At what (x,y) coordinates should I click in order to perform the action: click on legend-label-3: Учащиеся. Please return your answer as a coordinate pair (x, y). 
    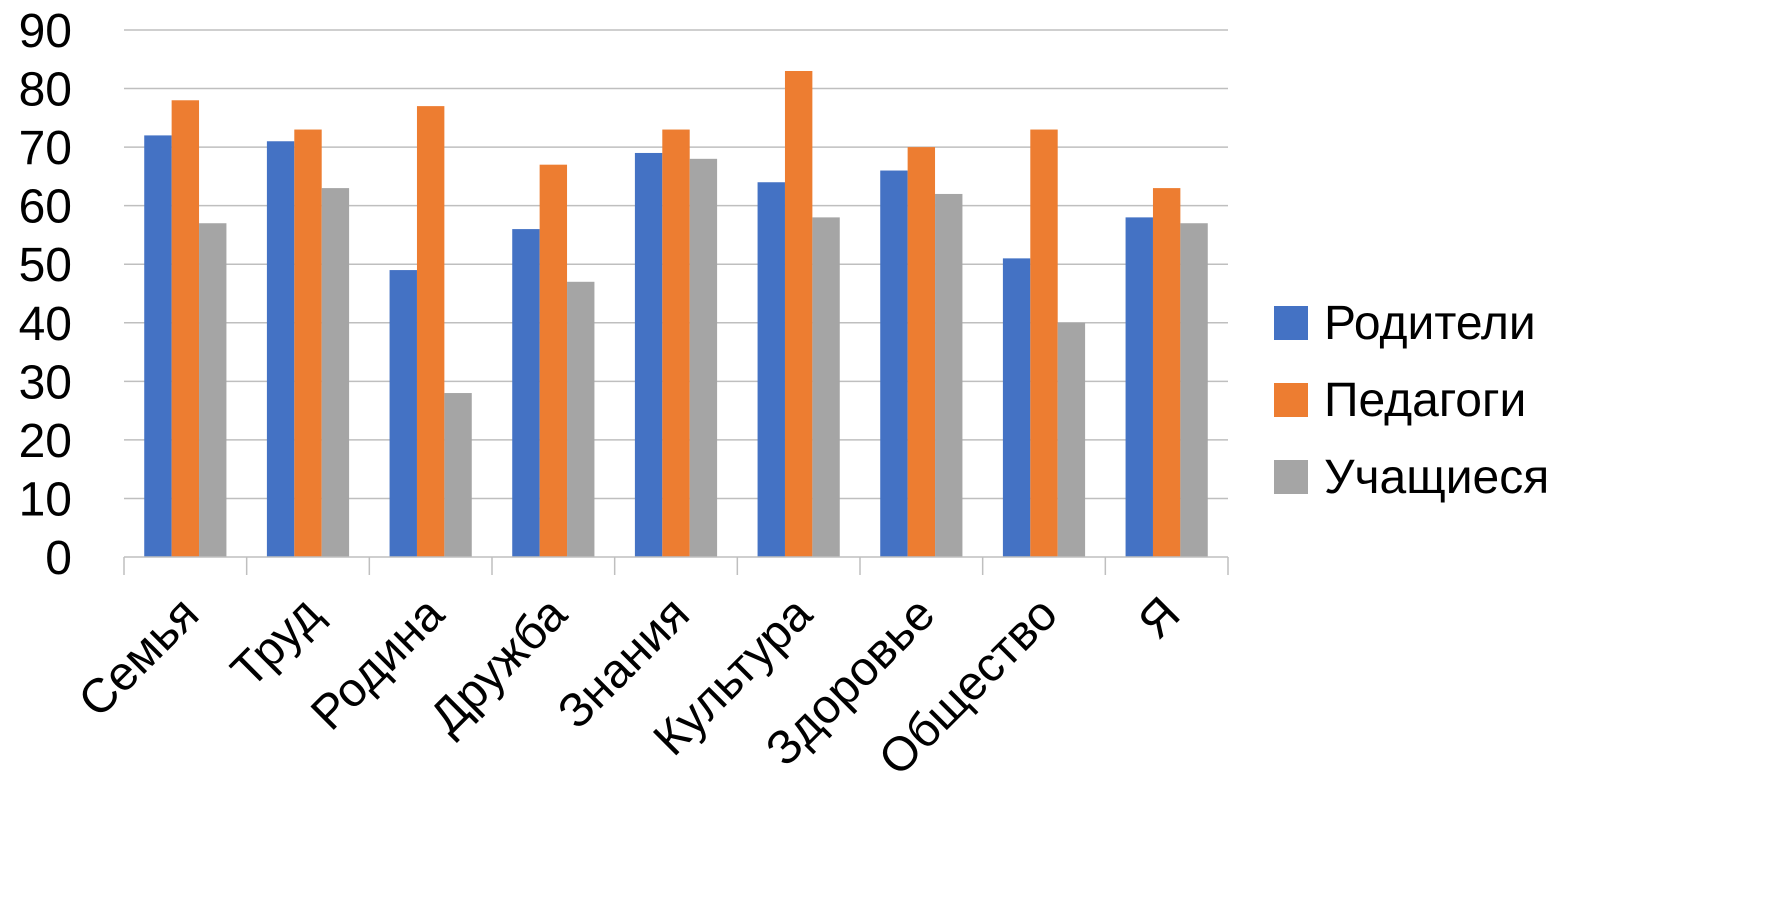
    Looking at the image, I should click on (1436, 477).